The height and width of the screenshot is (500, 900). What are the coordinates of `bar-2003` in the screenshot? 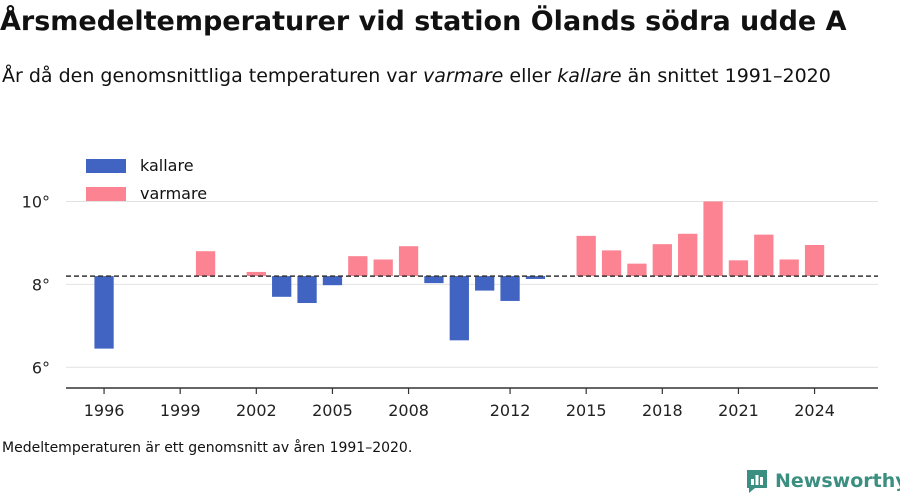 It's located at (282, 286).